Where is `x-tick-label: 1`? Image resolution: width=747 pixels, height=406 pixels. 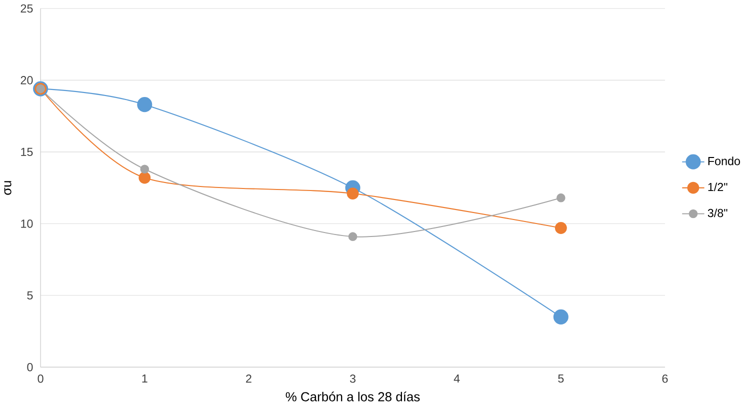 x-tick-label: 1 is located at coordinates (145, 378).